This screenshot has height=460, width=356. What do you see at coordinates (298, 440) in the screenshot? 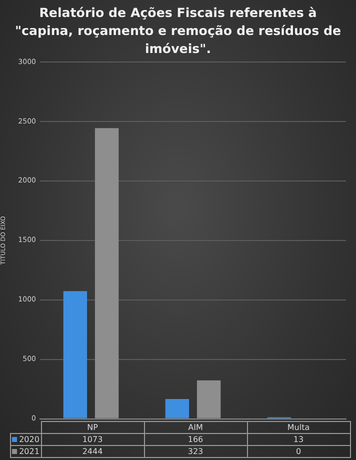
I see `data-label: 13` at bounding box center [298, 440].